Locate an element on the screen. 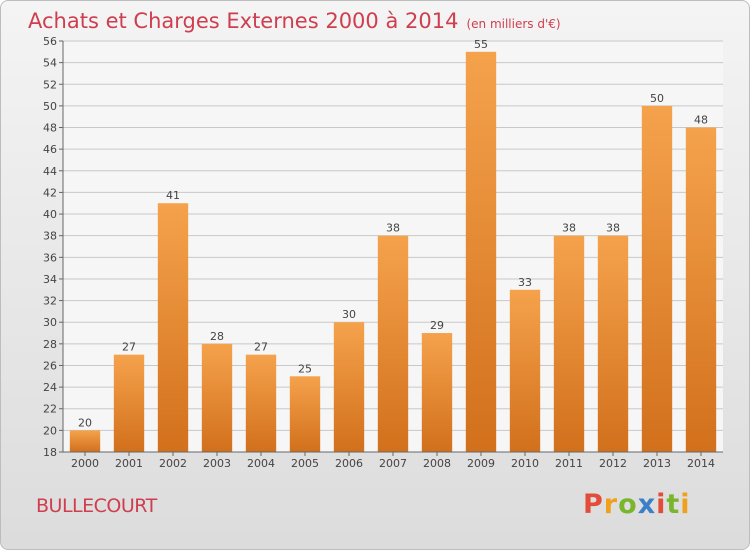  bar-2009 is located at coordinates (481, 251).